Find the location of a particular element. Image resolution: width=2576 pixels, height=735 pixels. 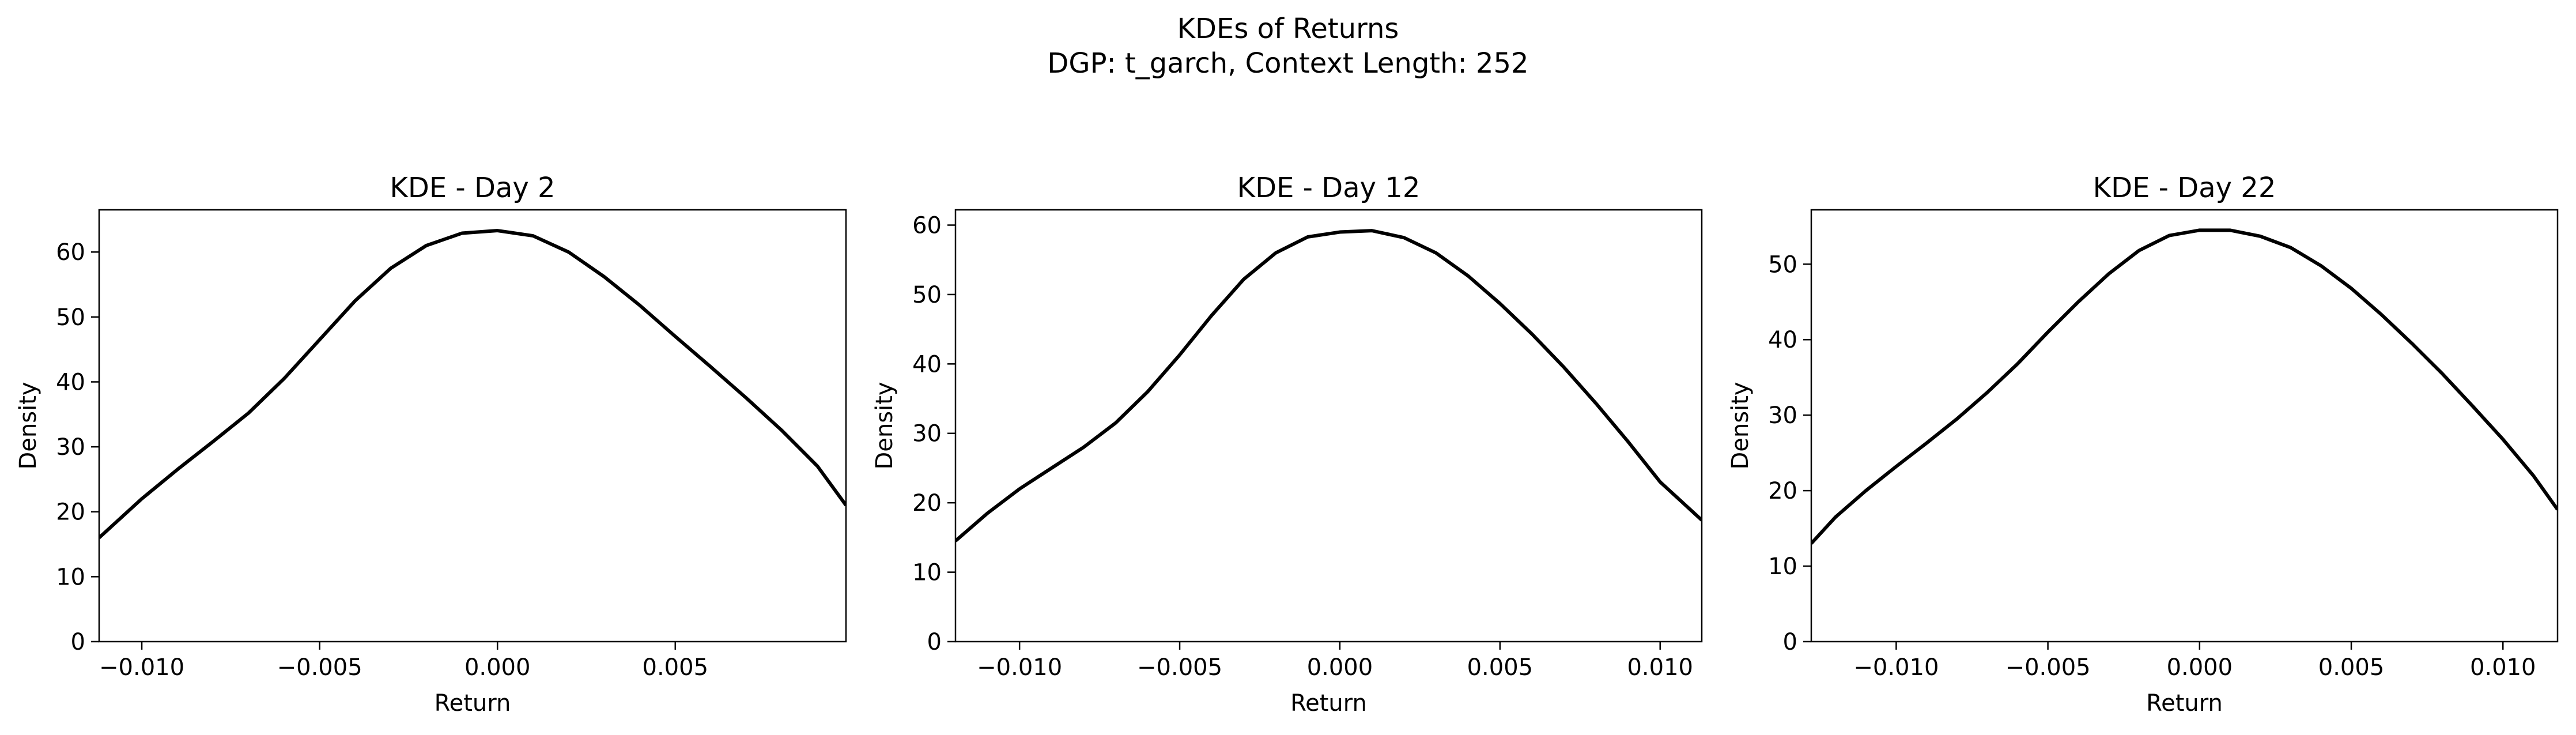

panel-title: KDE - Day 12 is located at coordinates (1329, 188).